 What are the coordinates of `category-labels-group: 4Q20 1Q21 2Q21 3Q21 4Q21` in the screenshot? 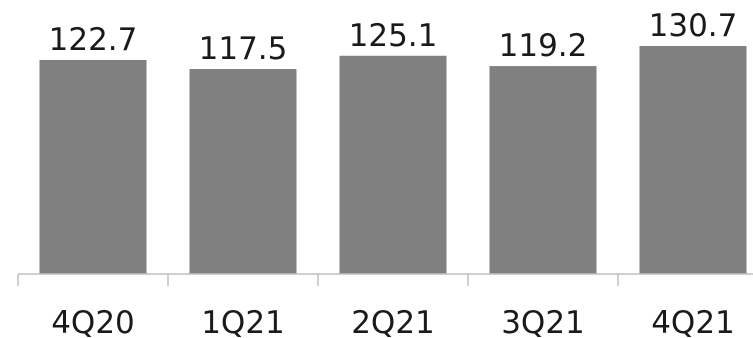 It's located at (393, 321).